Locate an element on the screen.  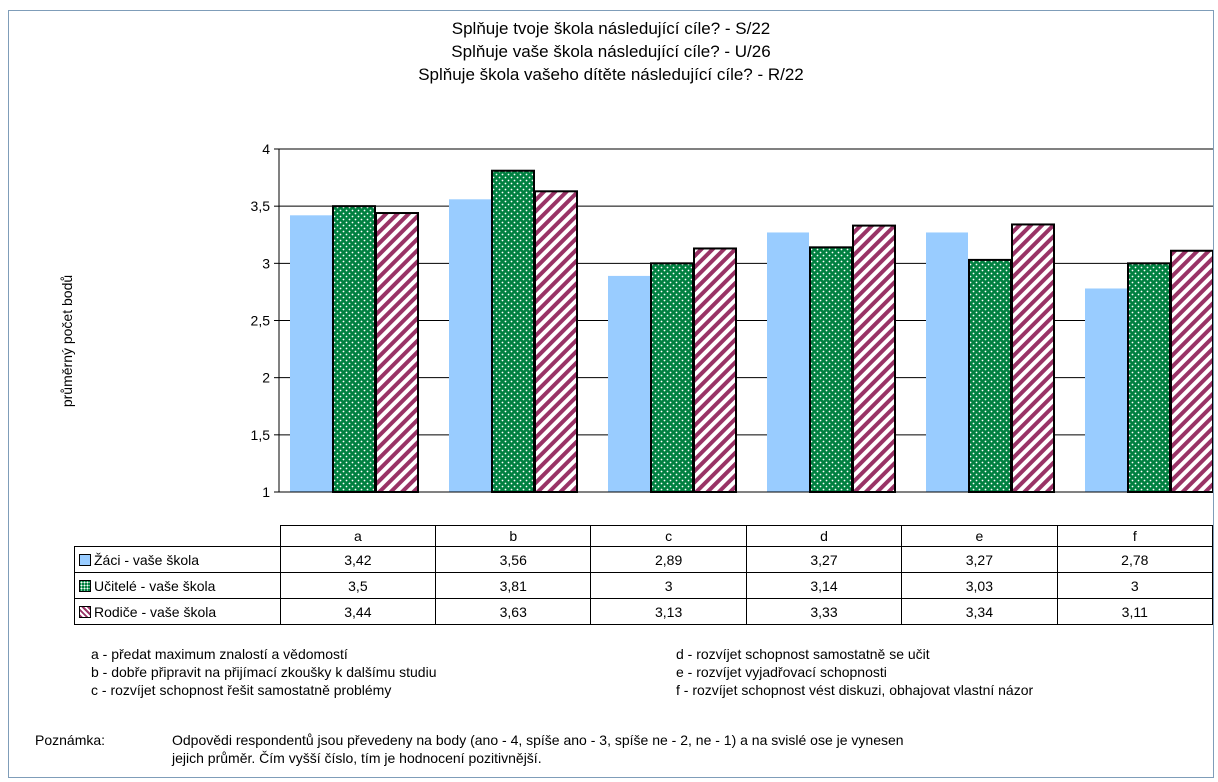
data-label: 3,81 is located at coordinates (513, 585).